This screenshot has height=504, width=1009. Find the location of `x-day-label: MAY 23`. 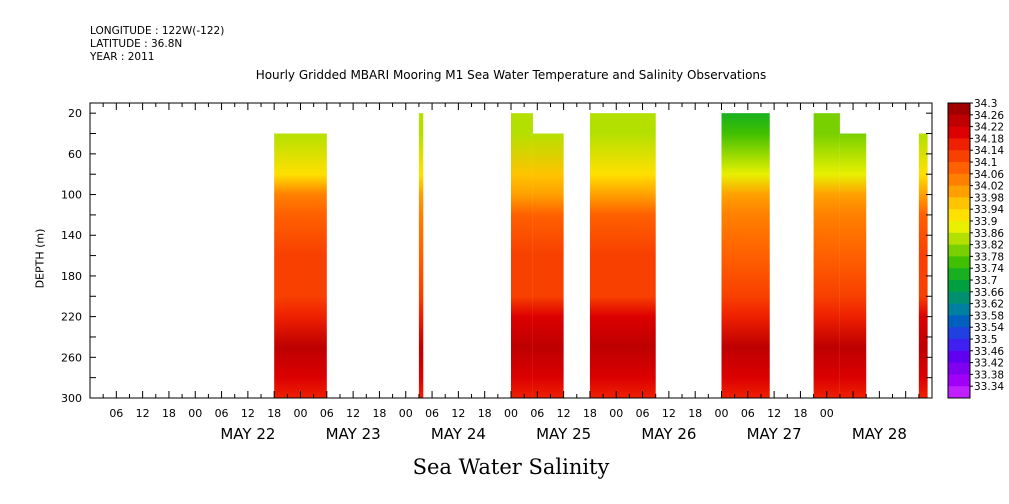

x-day-label: MAY 23 is located at coordinates (353, 434).